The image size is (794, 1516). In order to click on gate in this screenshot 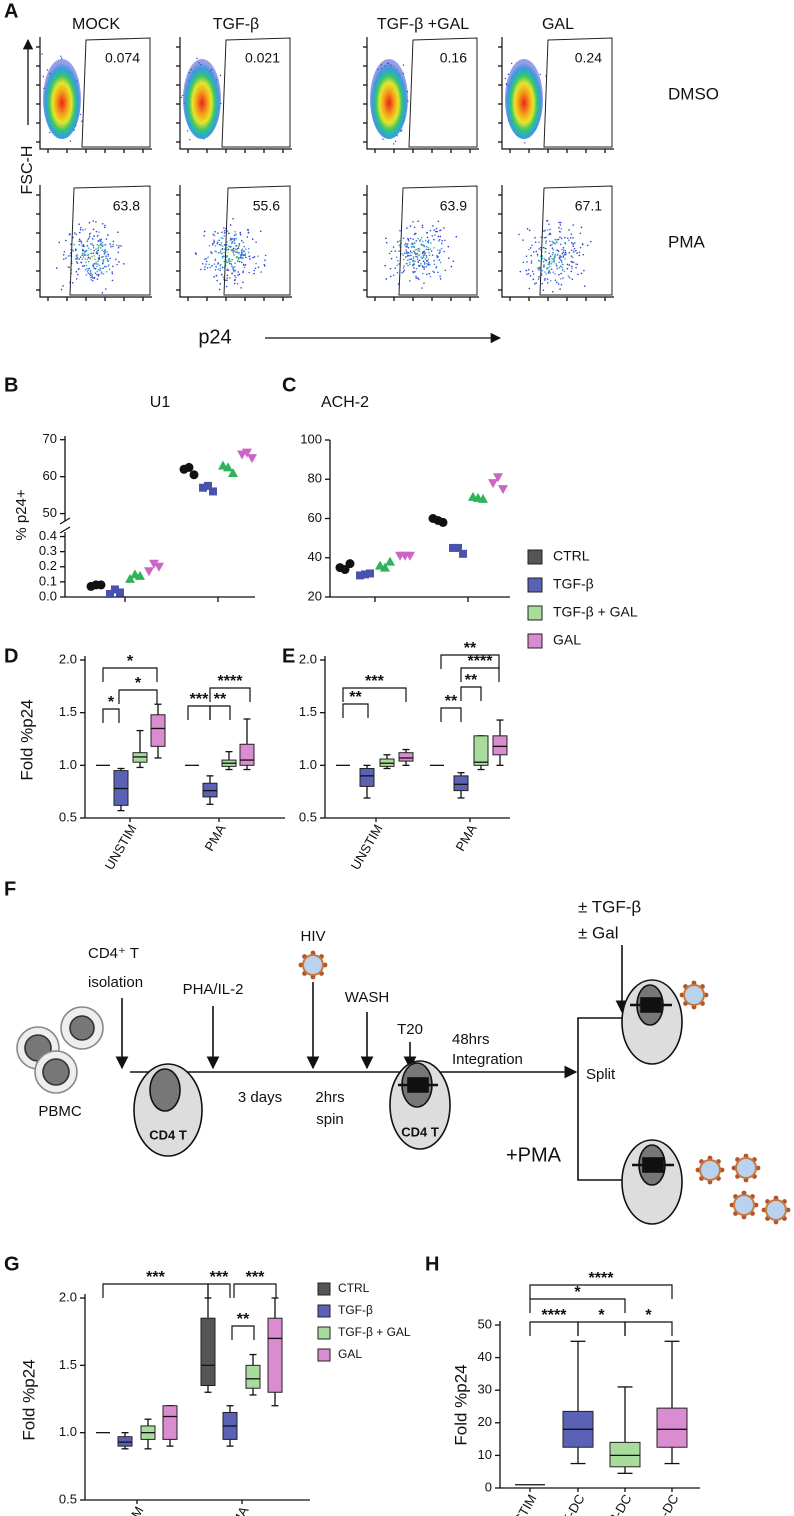, I will do `click(110, 240)`.